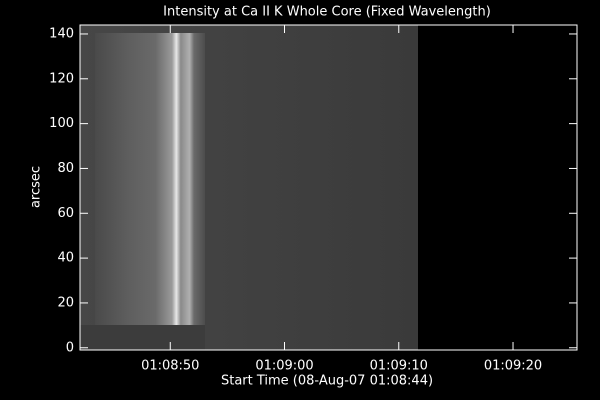 The height and width of the screenshot is (400, 600). I want to click on y-axis-label: arcsec, so click(36, 187).